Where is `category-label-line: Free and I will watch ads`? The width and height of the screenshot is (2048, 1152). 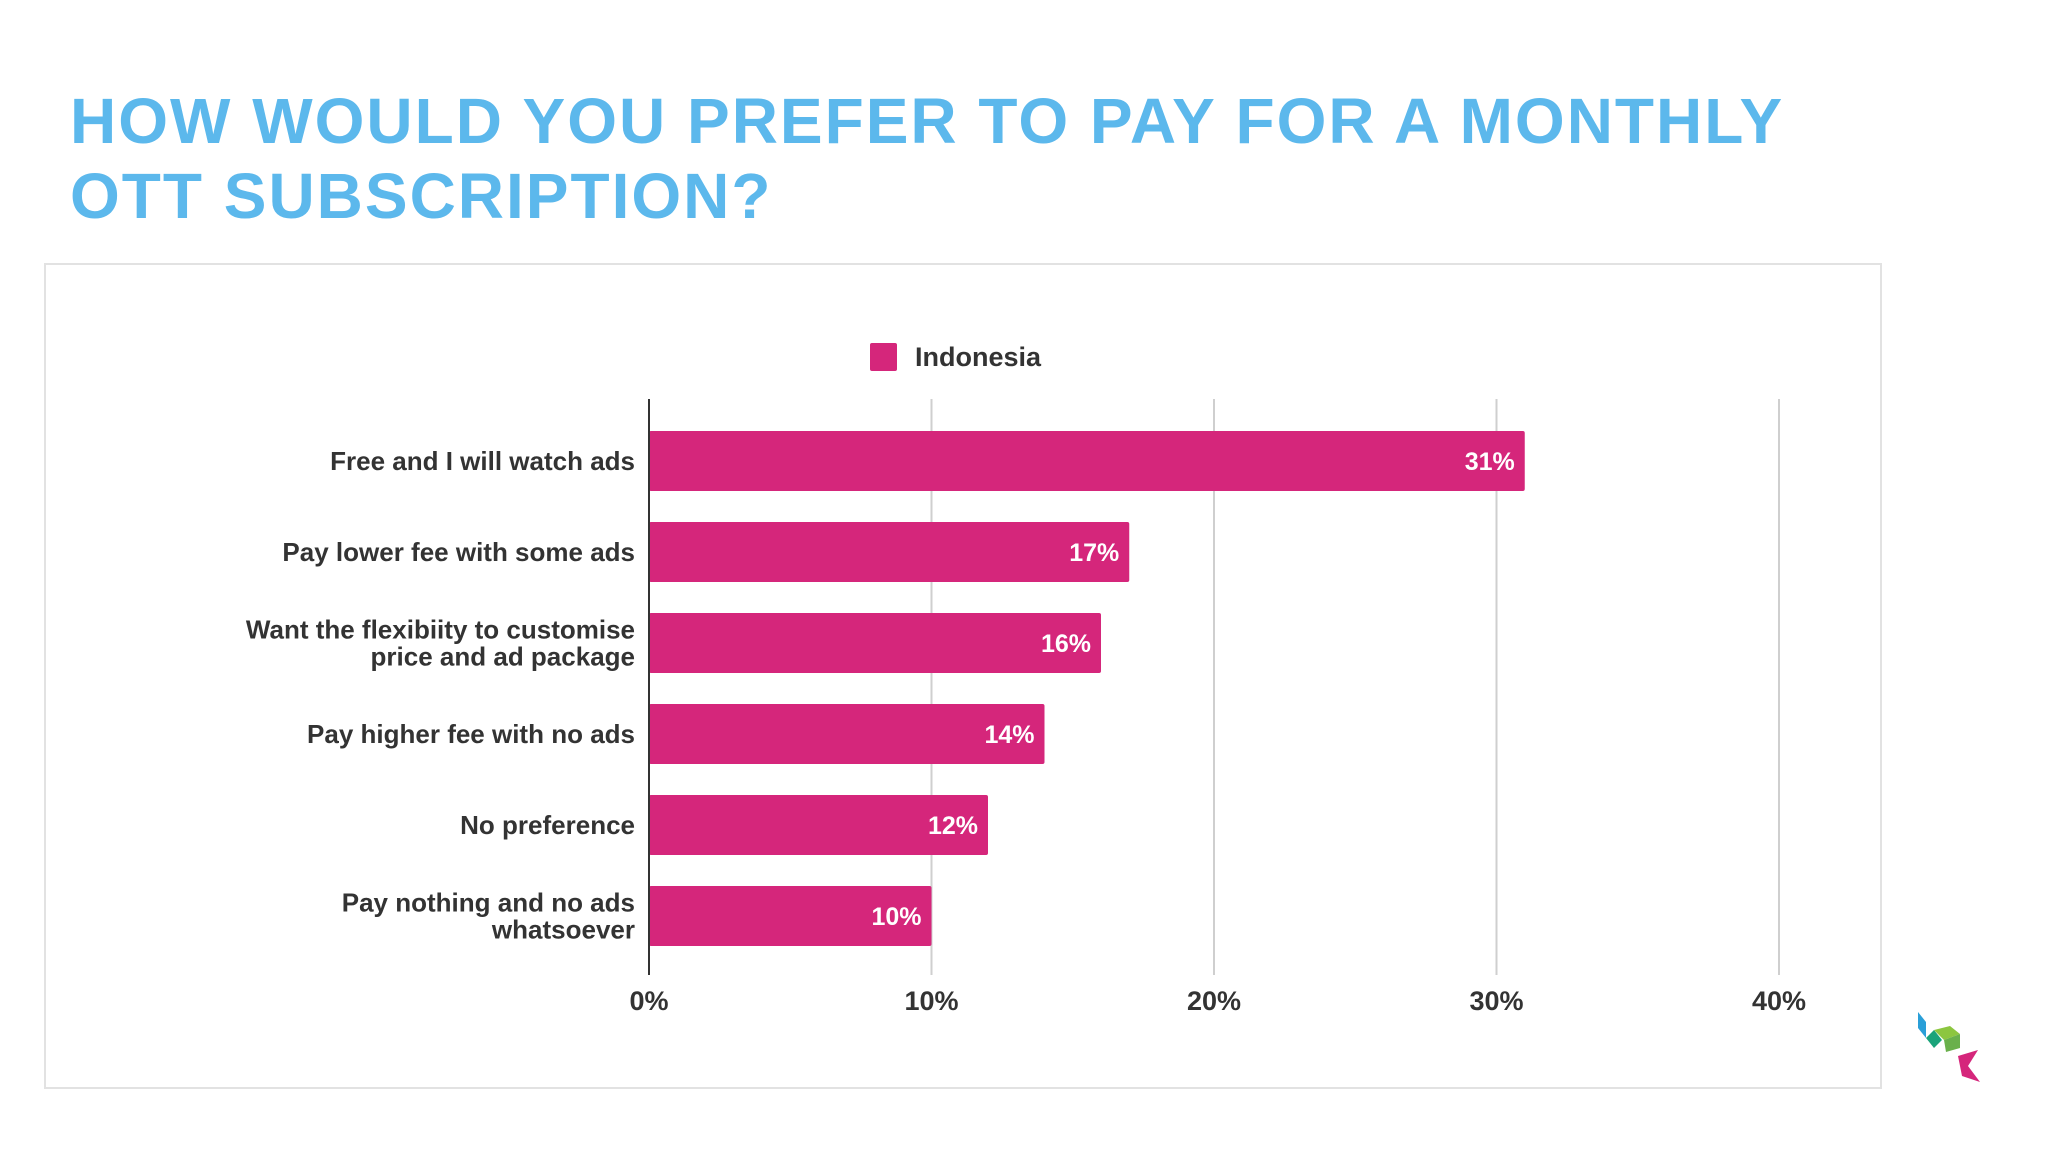
category-label-line: Free and I will watch ads is located at coordinates (482, 461).